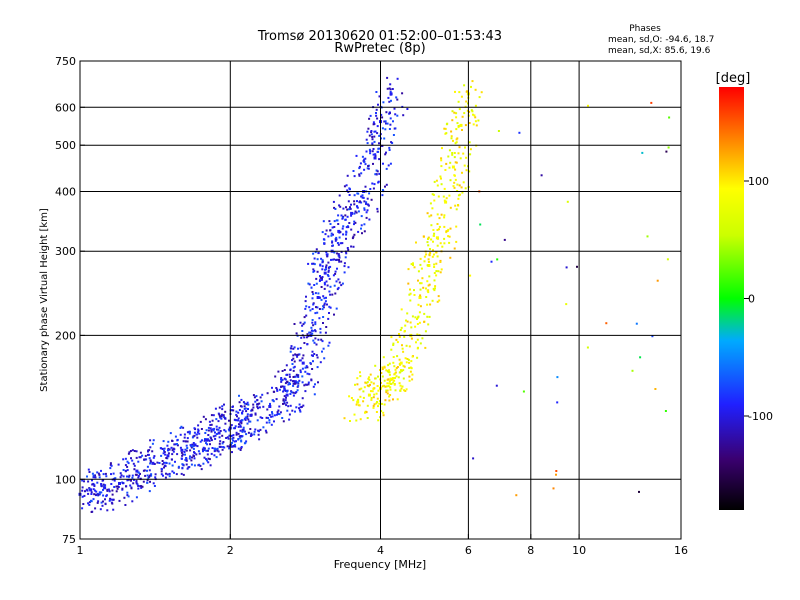 This screenshot has height=600, width=800. Describe the element at coordinates (530, 550) in the screenshot. I see `x-tick-label: 8` at that location.